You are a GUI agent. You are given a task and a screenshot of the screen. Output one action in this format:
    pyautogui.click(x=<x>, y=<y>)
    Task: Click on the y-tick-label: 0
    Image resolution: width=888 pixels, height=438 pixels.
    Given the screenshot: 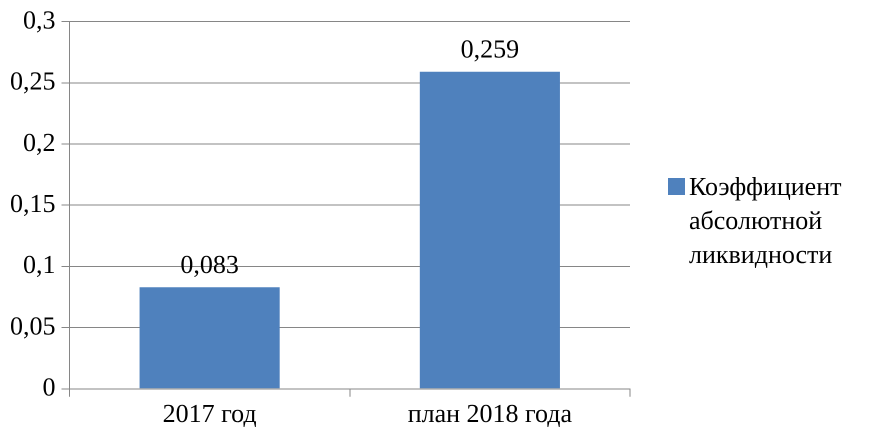 What is the action you would take?
    pyautogui.click(x=49, y=387)
    